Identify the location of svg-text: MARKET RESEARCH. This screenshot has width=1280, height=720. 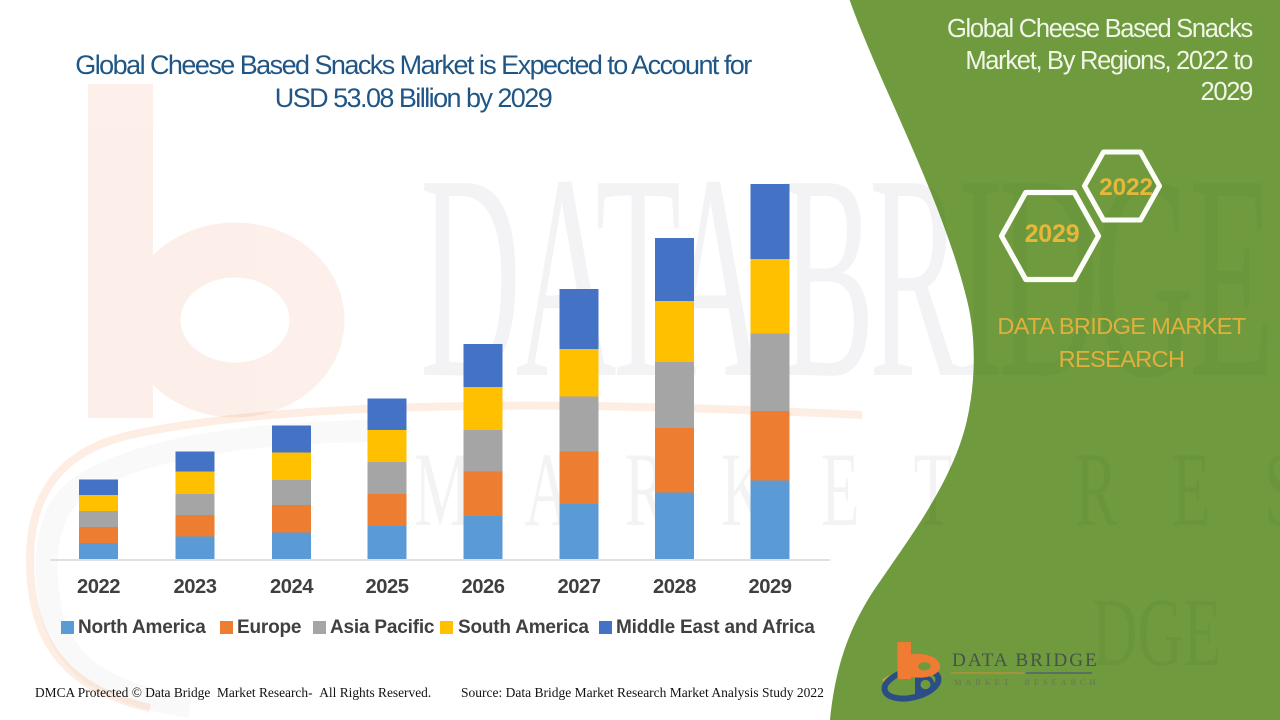
(847, 489).